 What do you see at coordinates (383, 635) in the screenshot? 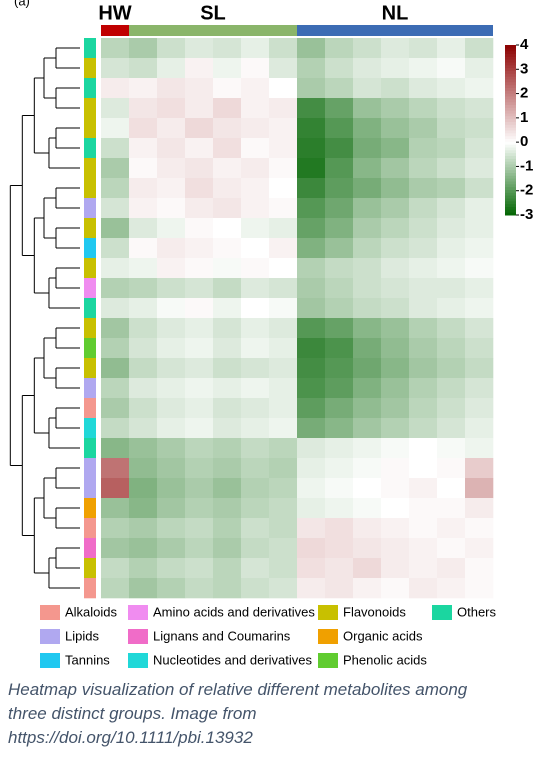
I see `legend-label: Organic acids` at bounding box center [383, 635].